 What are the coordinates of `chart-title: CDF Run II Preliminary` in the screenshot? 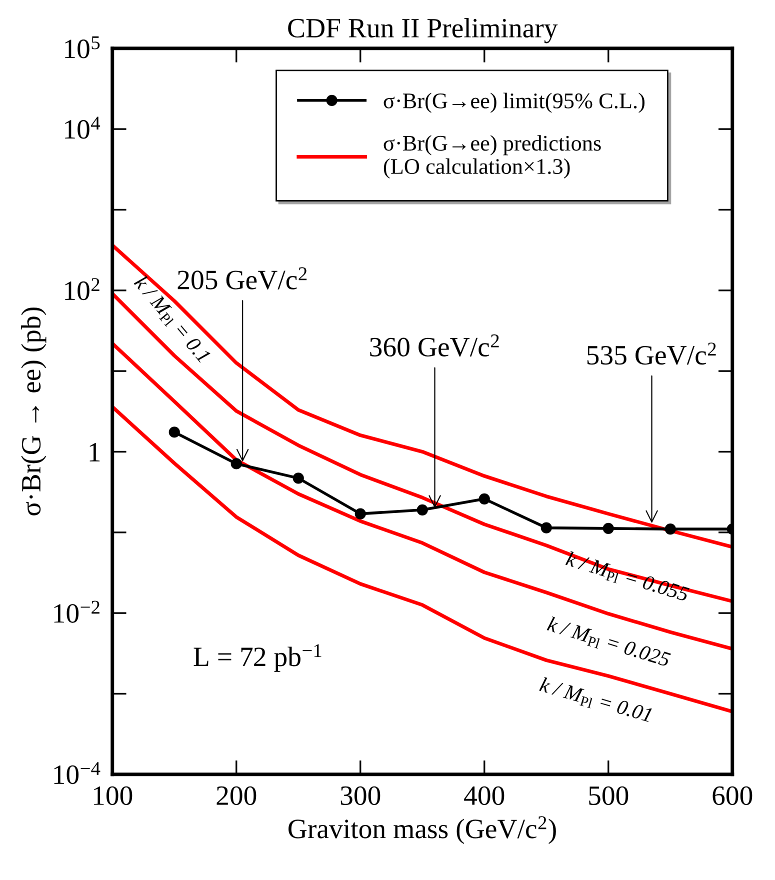 It's located at (423, 31).